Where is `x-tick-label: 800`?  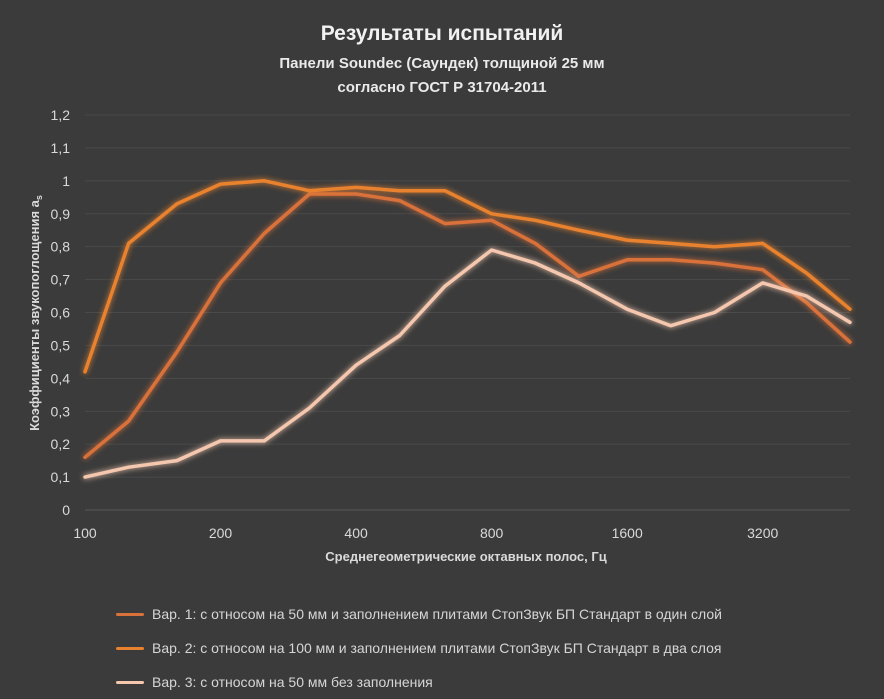 x-tick-label: 800 is located at coordinates (492, 533).